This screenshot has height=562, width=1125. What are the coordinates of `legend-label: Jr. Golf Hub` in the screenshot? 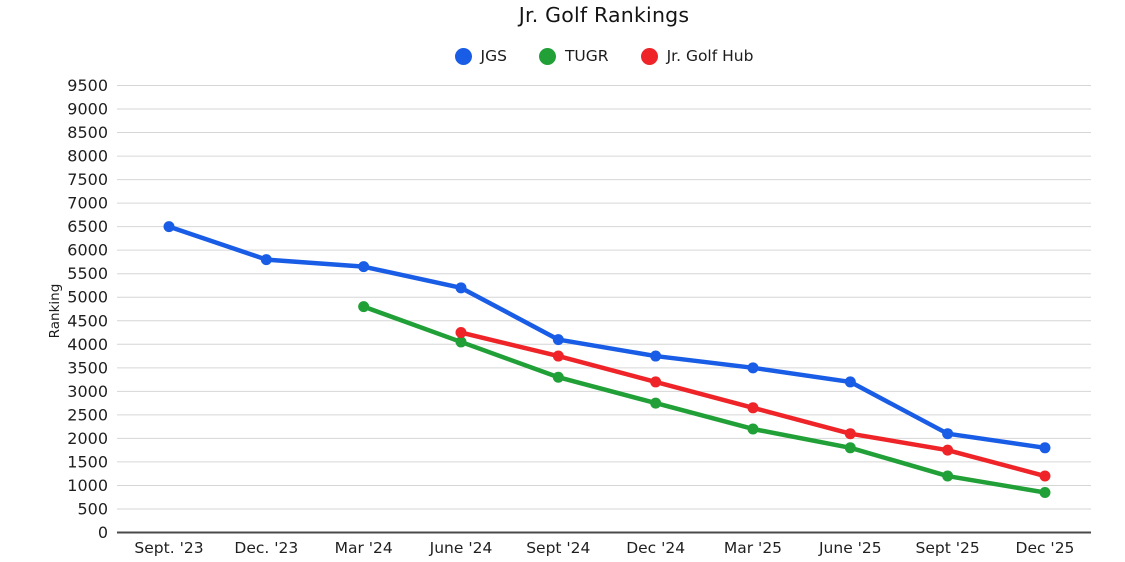 It's located at (710, 56).